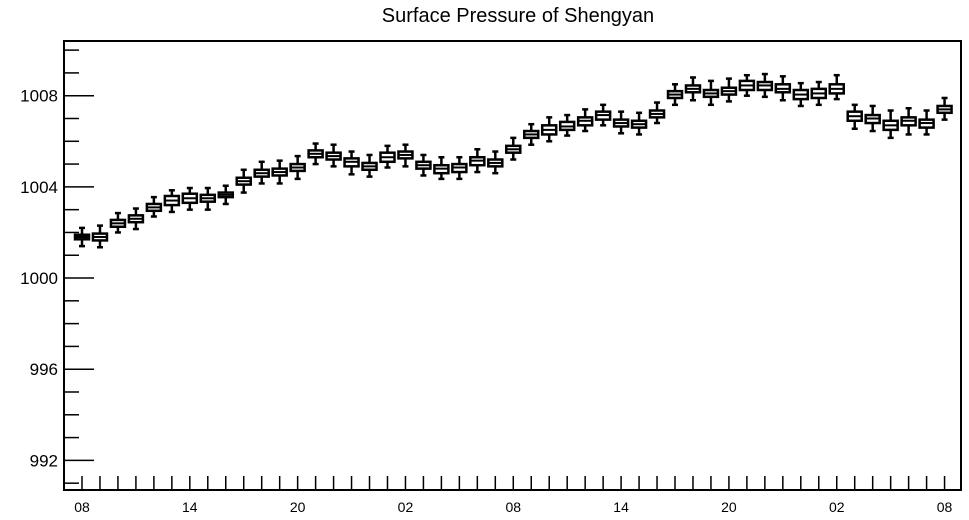  What do you see at coordinates (39, 187) in the screenshot?
I see `y-tick-label: 1004` at bounding box center [39, 187].